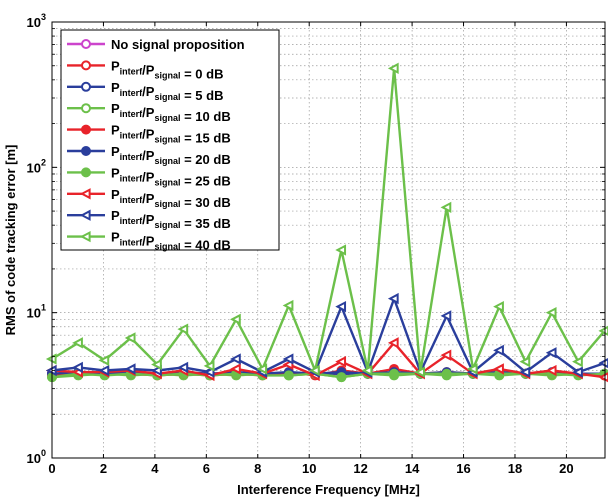 Image resolution: width=608 pixels, height=498 pixels. Describe the element at coordinates (178, 44) in the screenshot. I see `legend-label: No signal proposition` at that location.